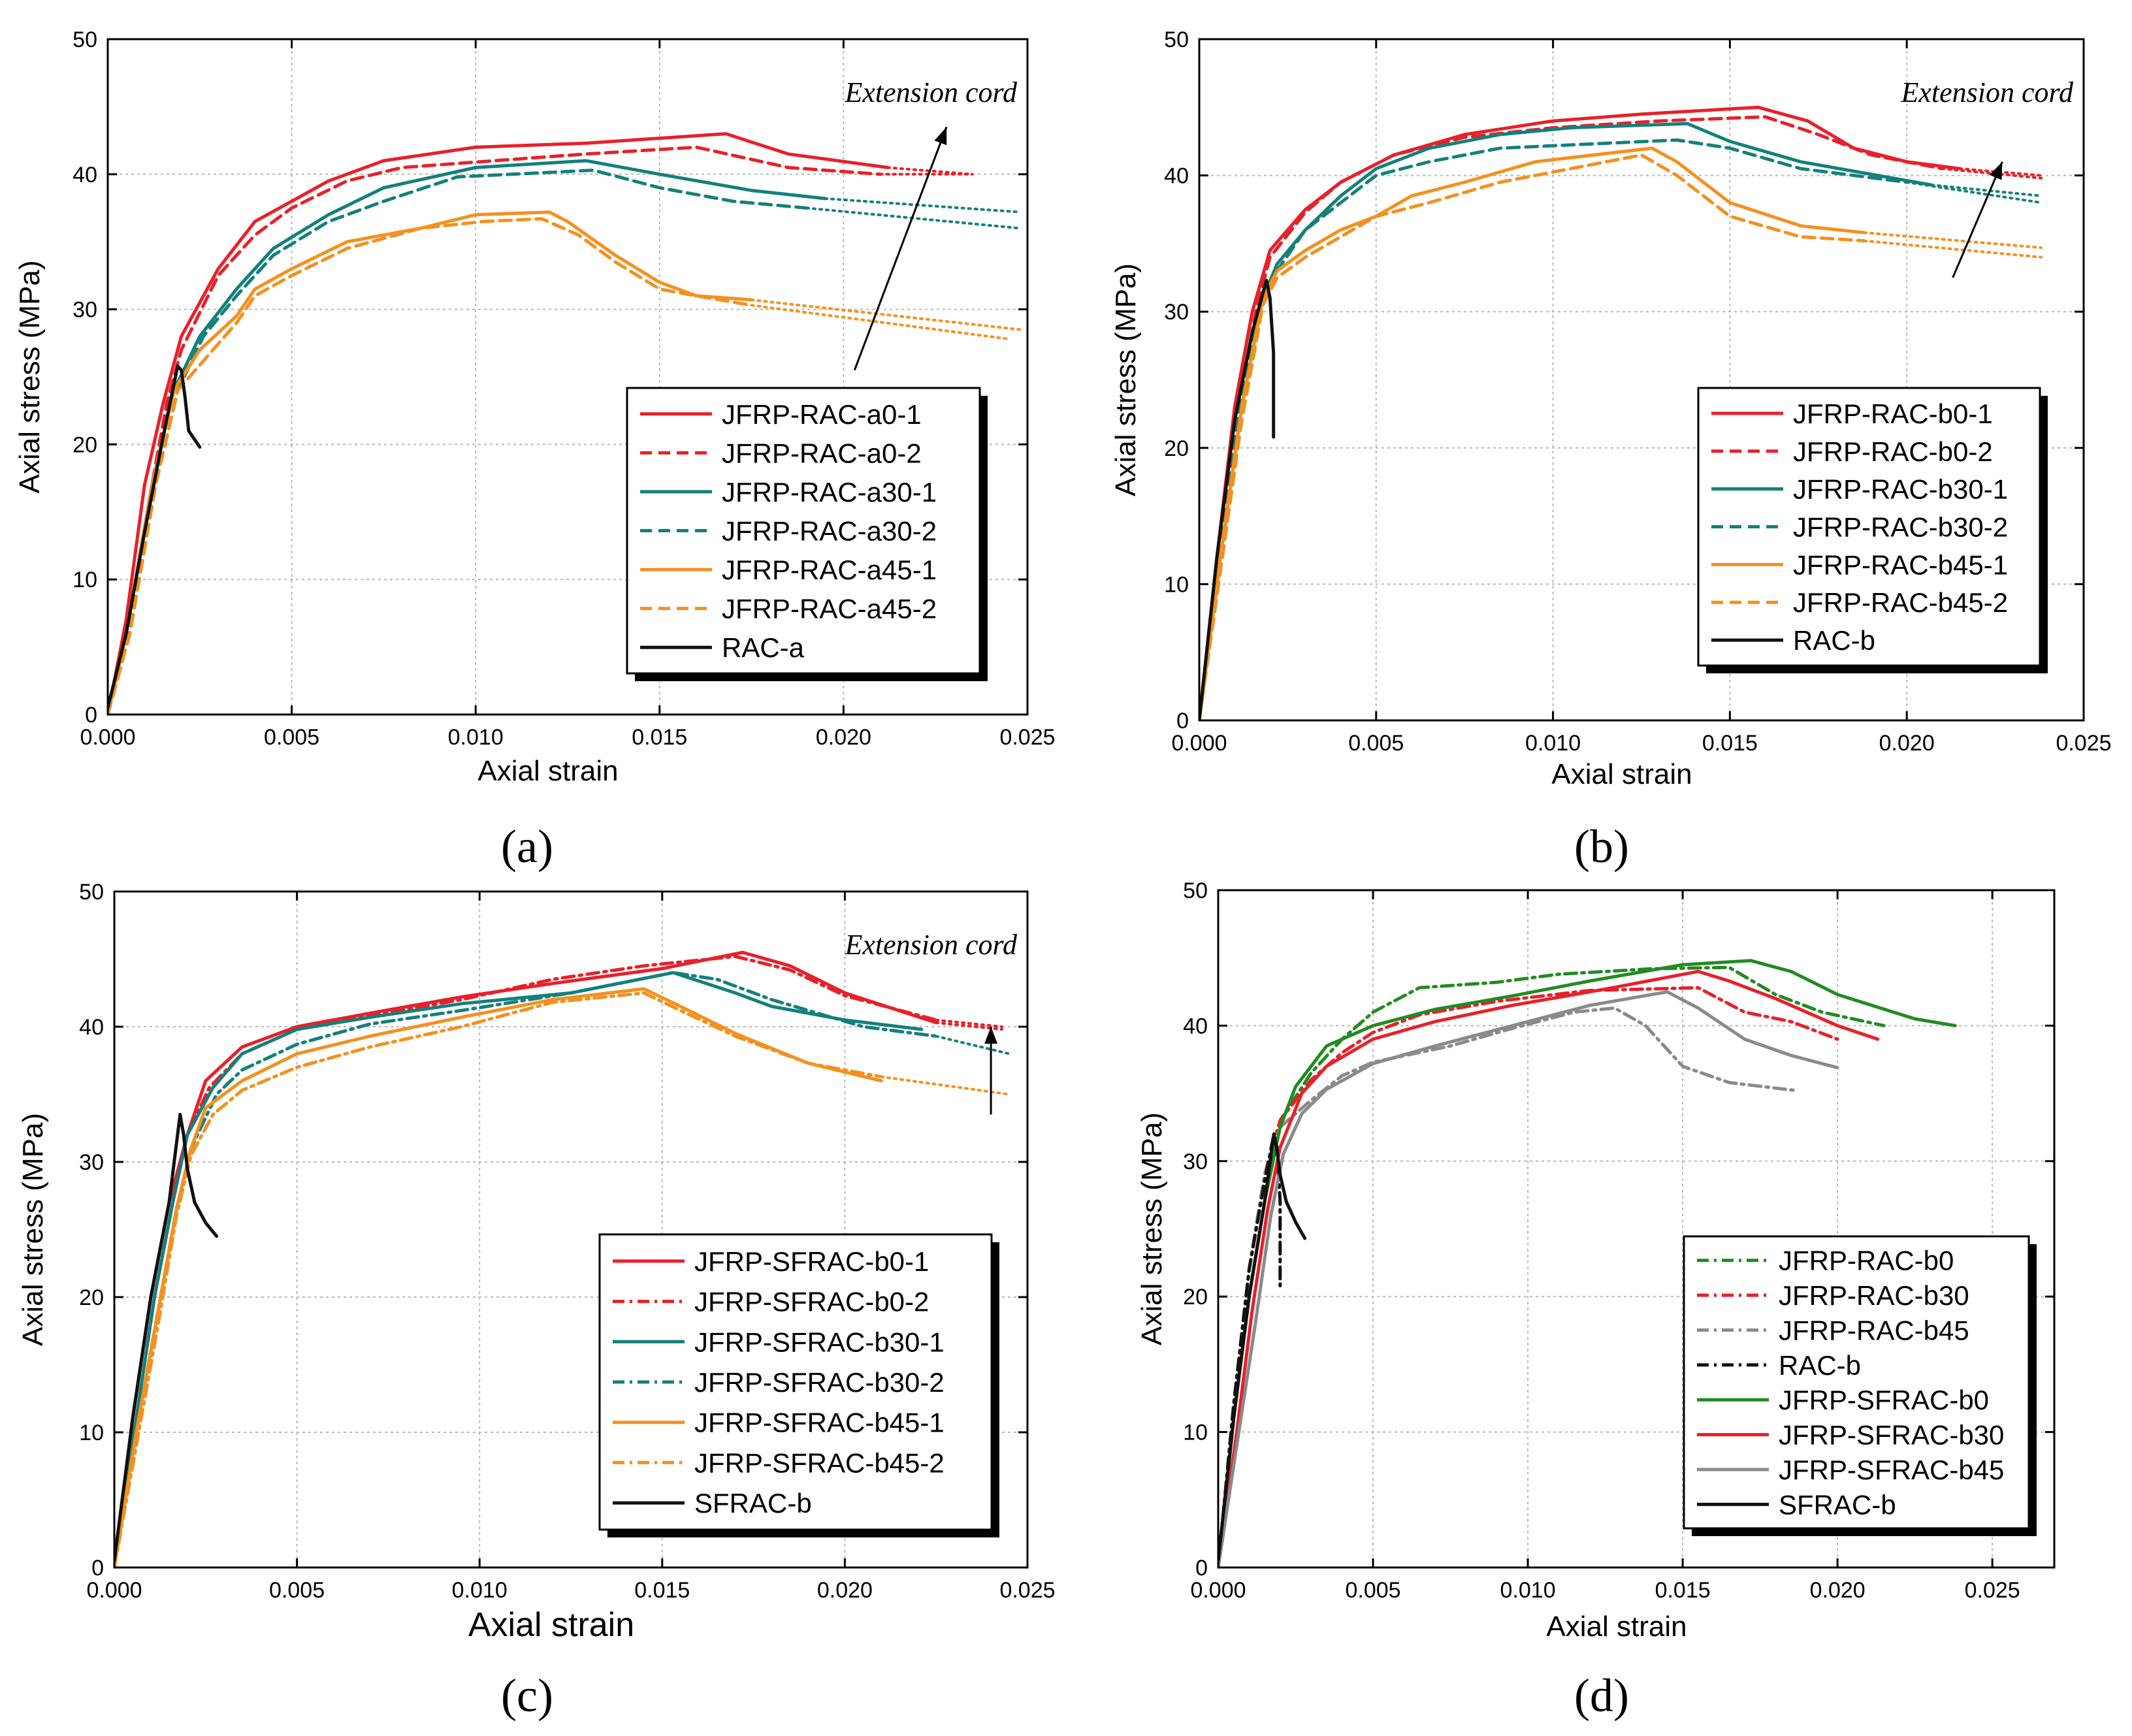 This screenshot has height=1736, width=2132. I want to click on legend-label-jfrp-rac-b30-2: JFRP-RAC-b30-2, so click(1900, 528).